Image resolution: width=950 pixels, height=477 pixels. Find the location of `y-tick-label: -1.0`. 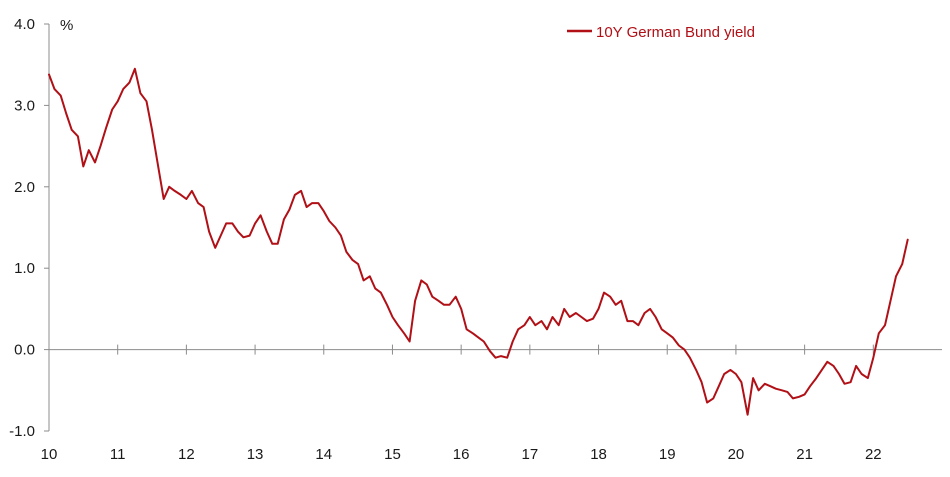

y-tick-label: -1.0 is located at coordinates (22, 431).